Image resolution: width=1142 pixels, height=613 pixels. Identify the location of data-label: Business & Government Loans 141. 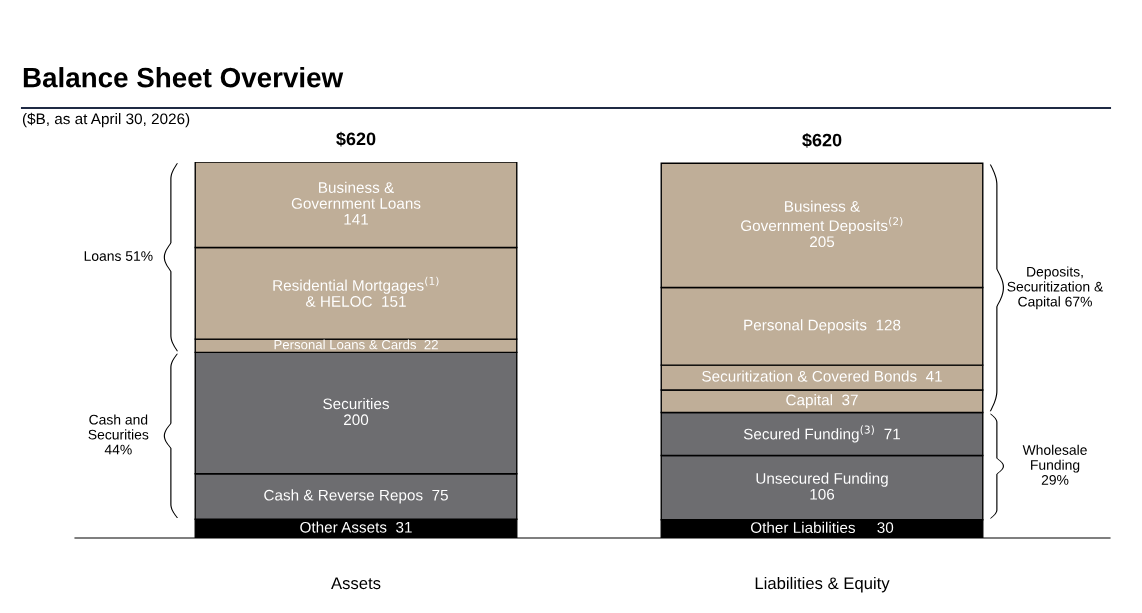
(356, 203).